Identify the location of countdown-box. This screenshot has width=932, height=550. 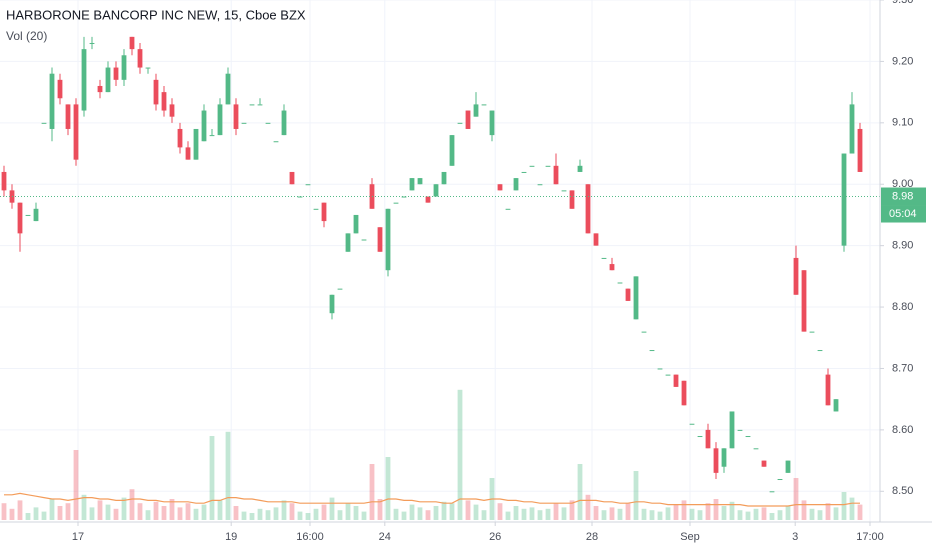
(903, 214).